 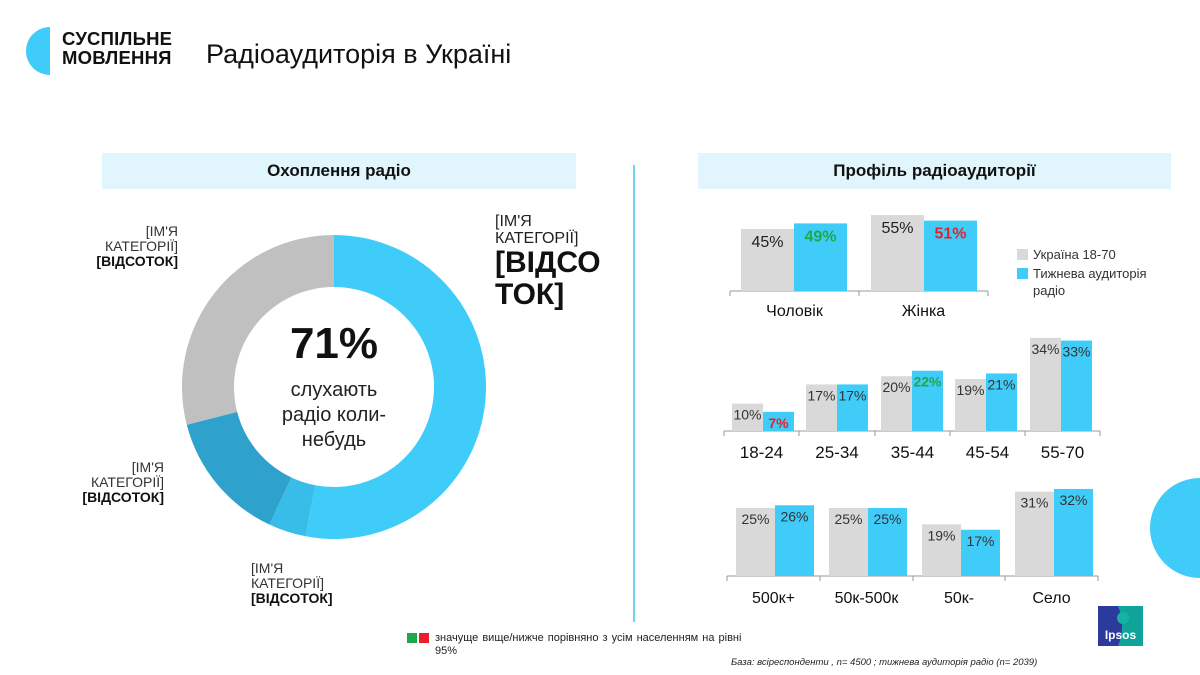 What do you see at coordinates (1051, 598) in the screenshot?
I see `category-label: Село` at bounding box center [1051, 598].